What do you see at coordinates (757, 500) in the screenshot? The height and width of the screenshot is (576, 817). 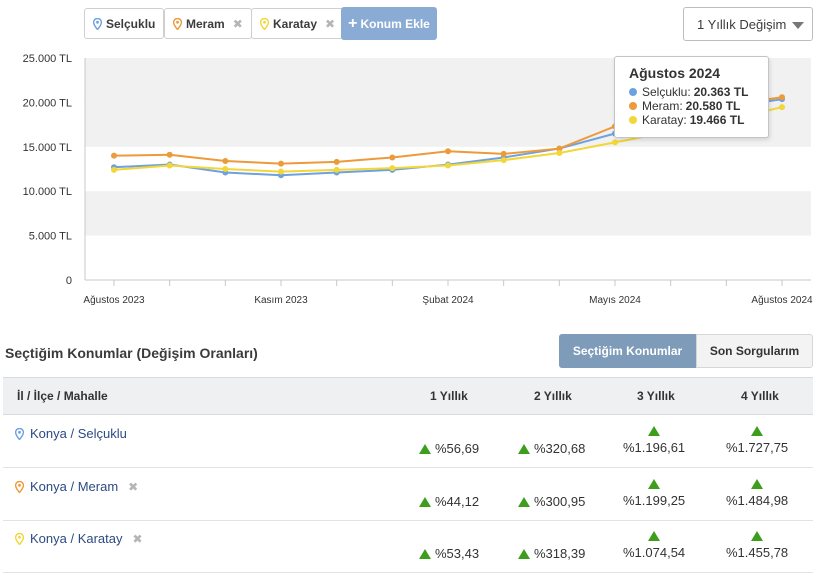 I see `change-value: %1.484,98` at bounding box center [757, 500].